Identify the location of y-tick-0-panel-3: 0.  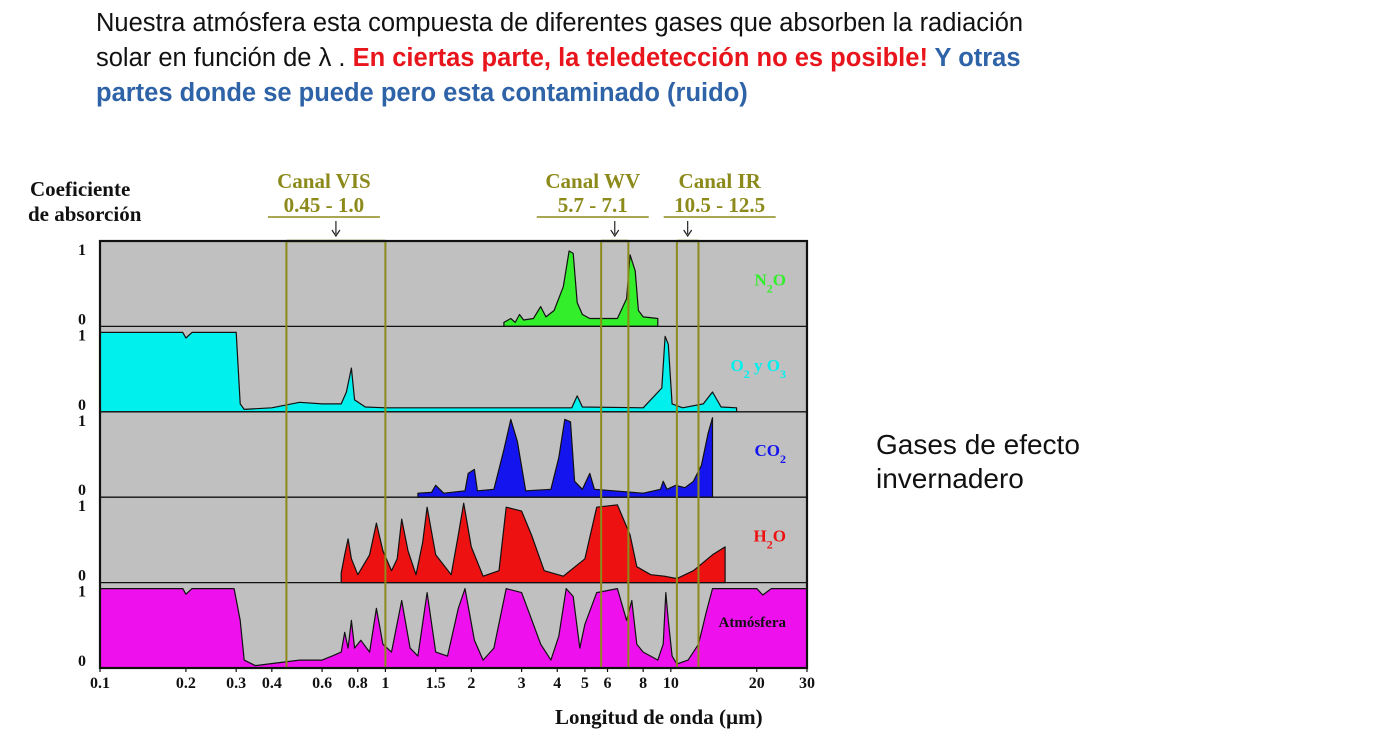
(82, 576).